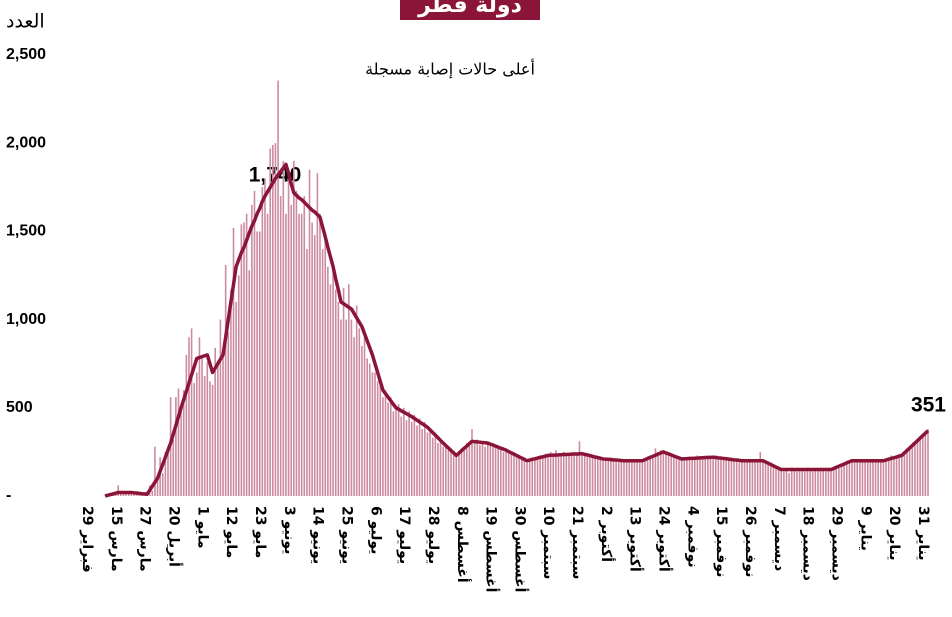 The height and width of the screenshot is (617, 952). What do you see at coordinates (692, 537) in the screenshot?
I see `x-tick-label: 4 نوفمبر` at bounding box center [692, 537].